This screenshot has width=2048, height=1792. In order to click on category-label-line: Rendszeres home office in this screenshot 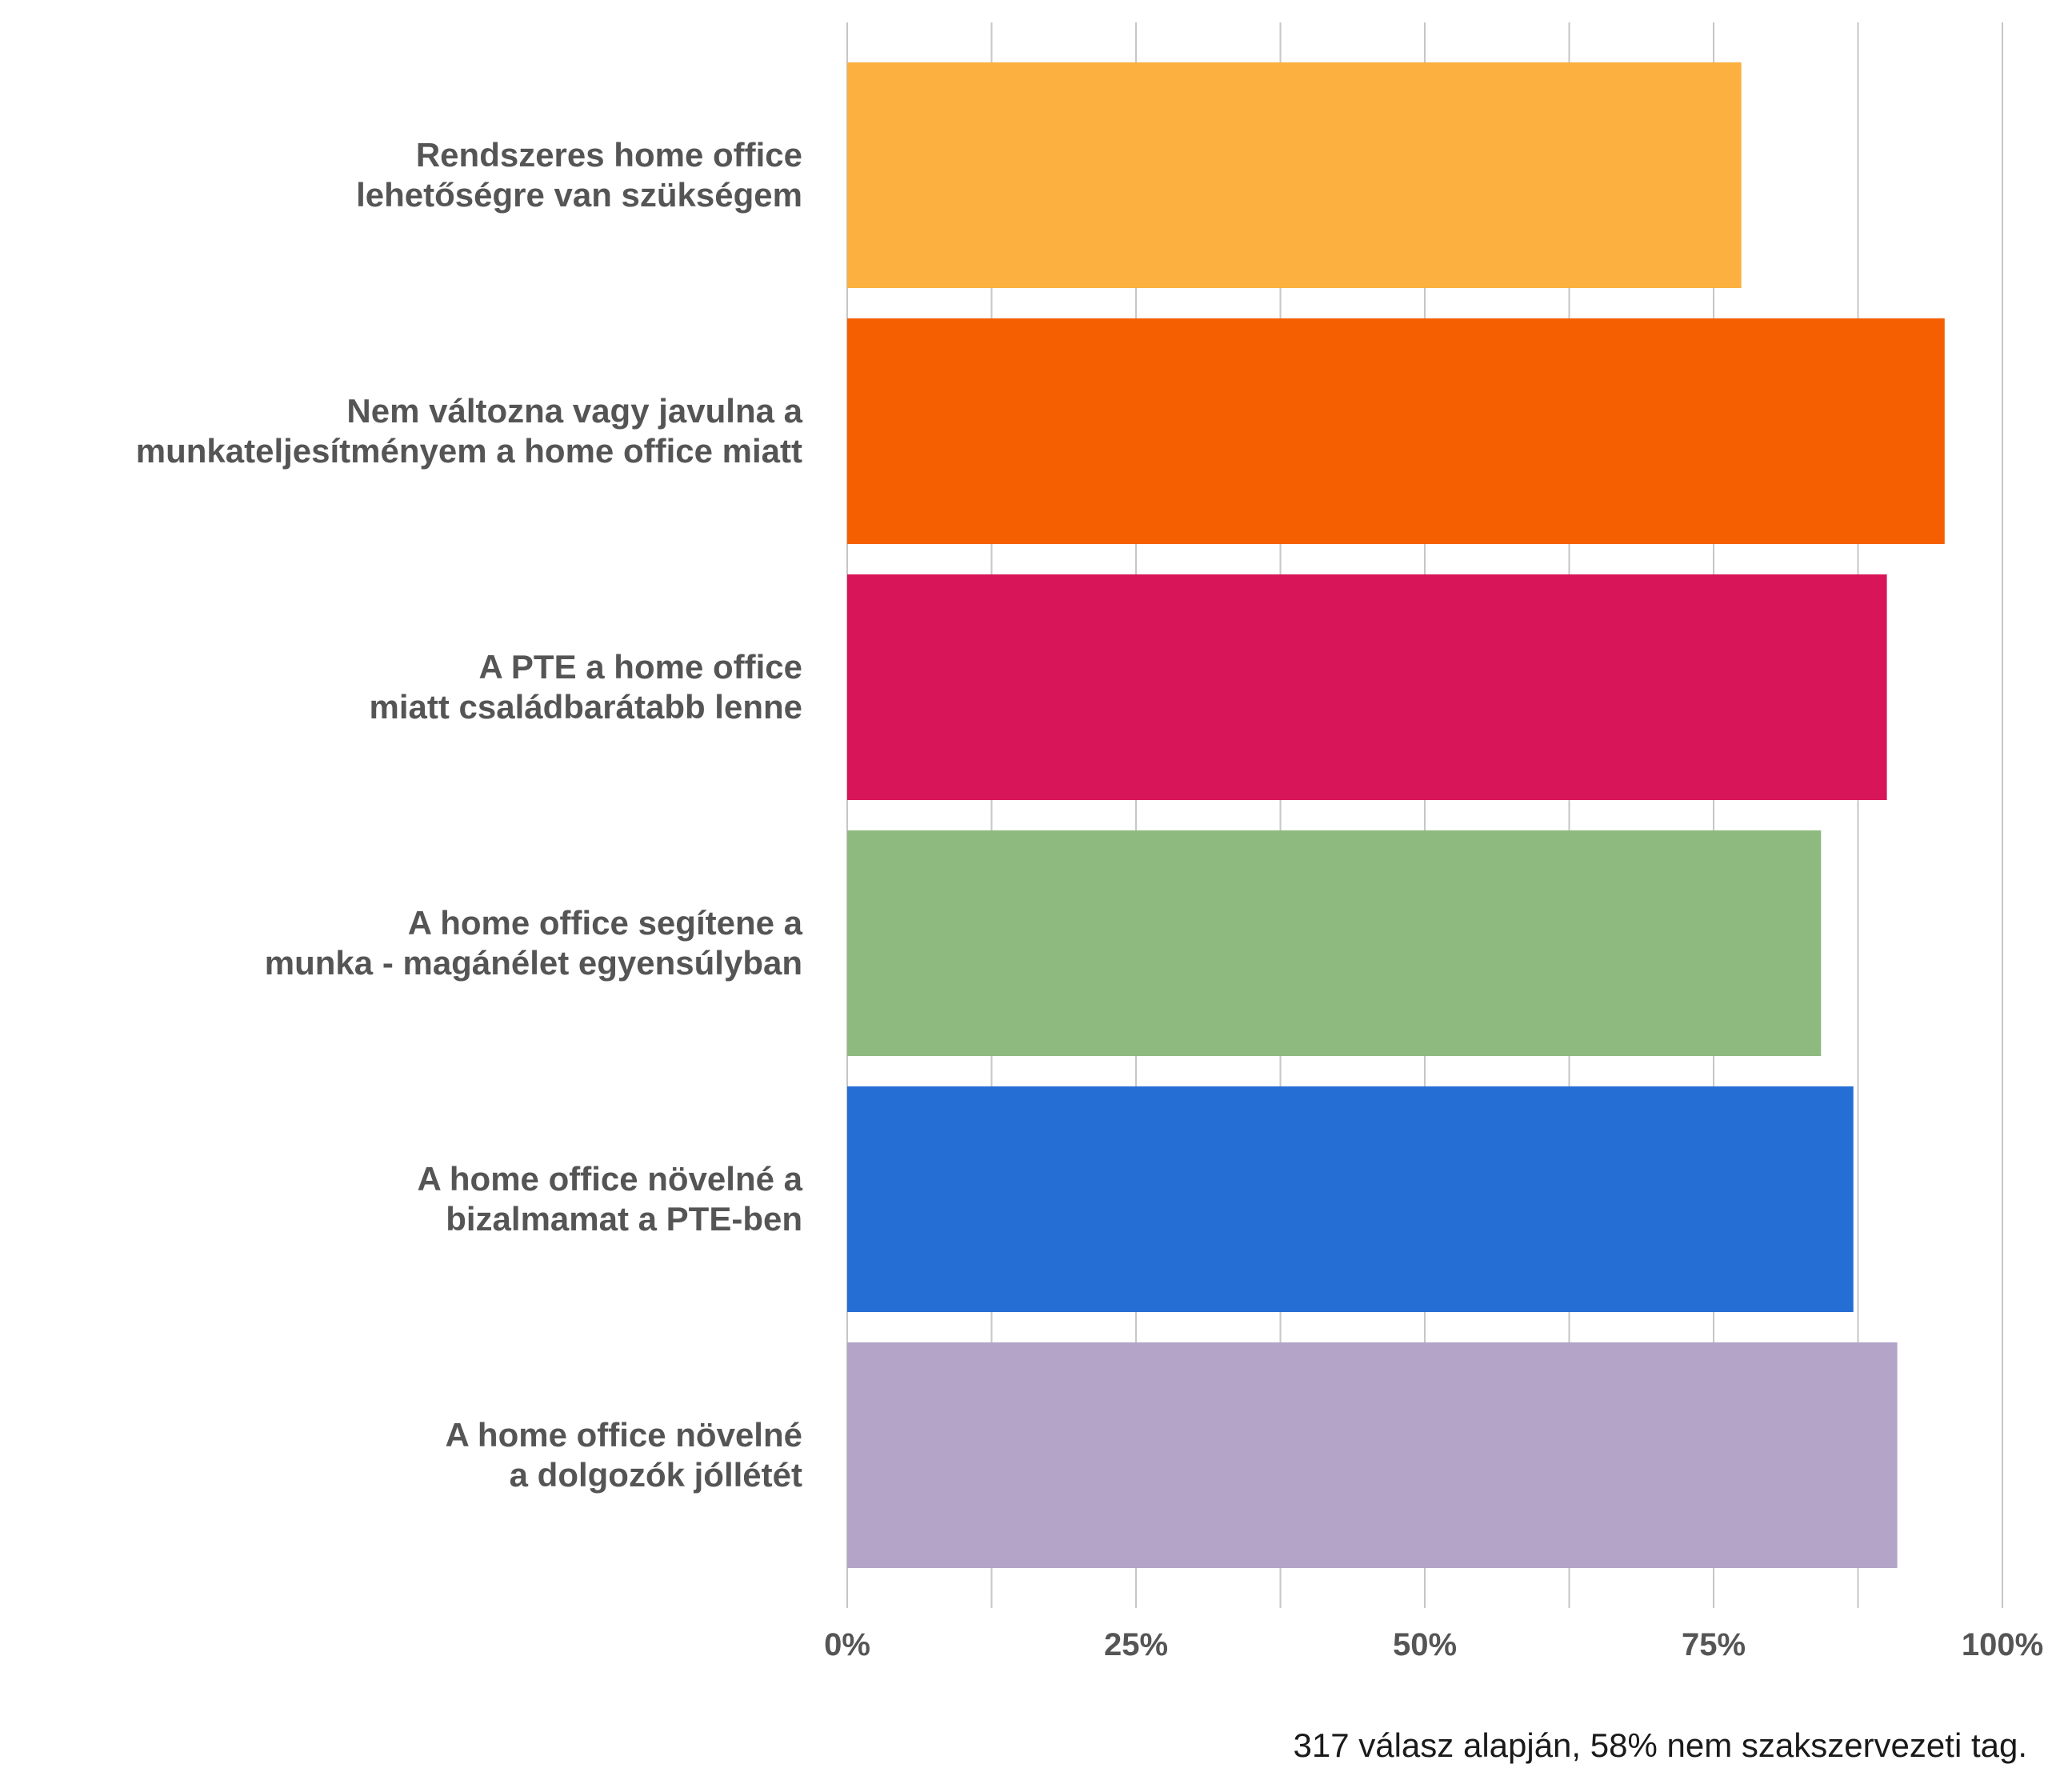, I will do `click(609, 155)`.